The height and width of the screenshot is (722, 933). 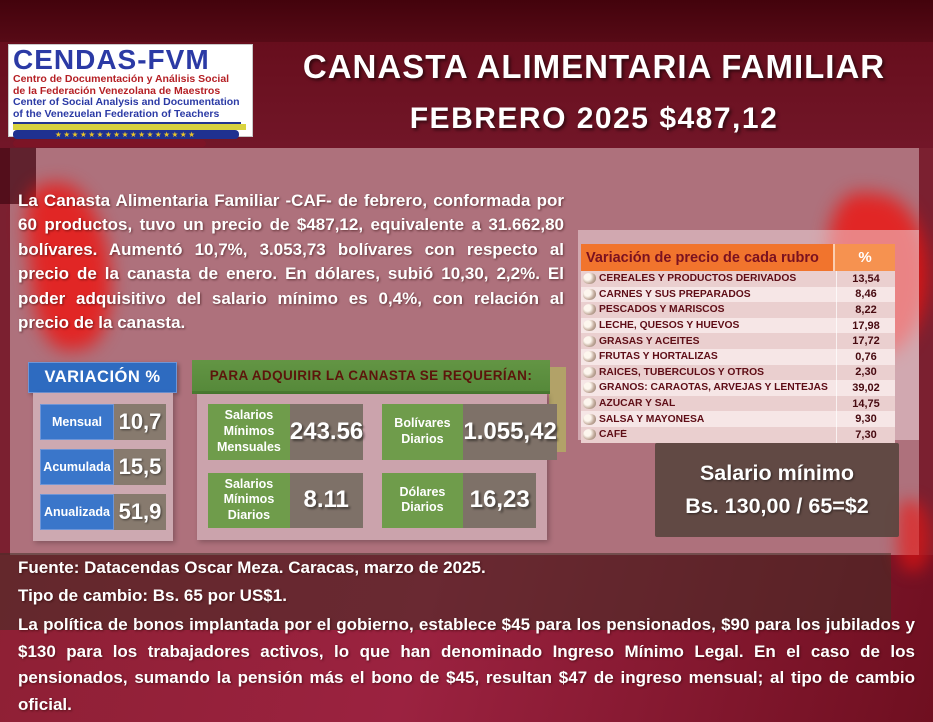 What do you see at coordinates (864, 257) in the screenshot?
I see `rubros-header-percent: %` at bounding box center [864, 257].